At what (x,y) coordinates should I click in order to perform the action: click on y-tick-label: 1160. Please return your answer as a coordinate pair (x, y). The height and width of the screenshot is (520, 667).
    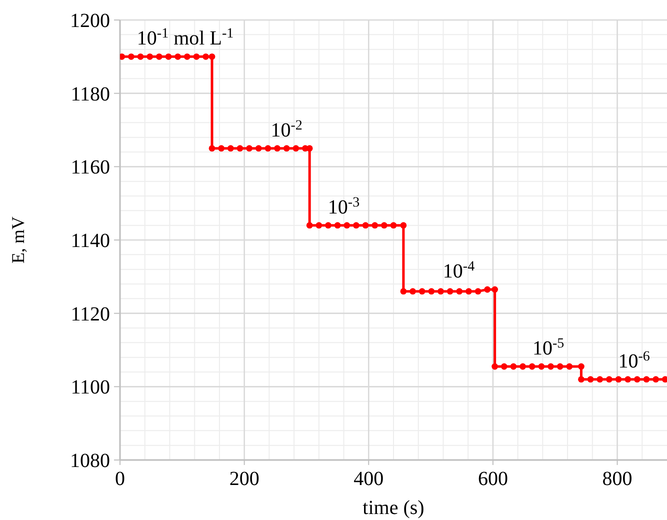
    Looking at the image, I should click on (90, 167).